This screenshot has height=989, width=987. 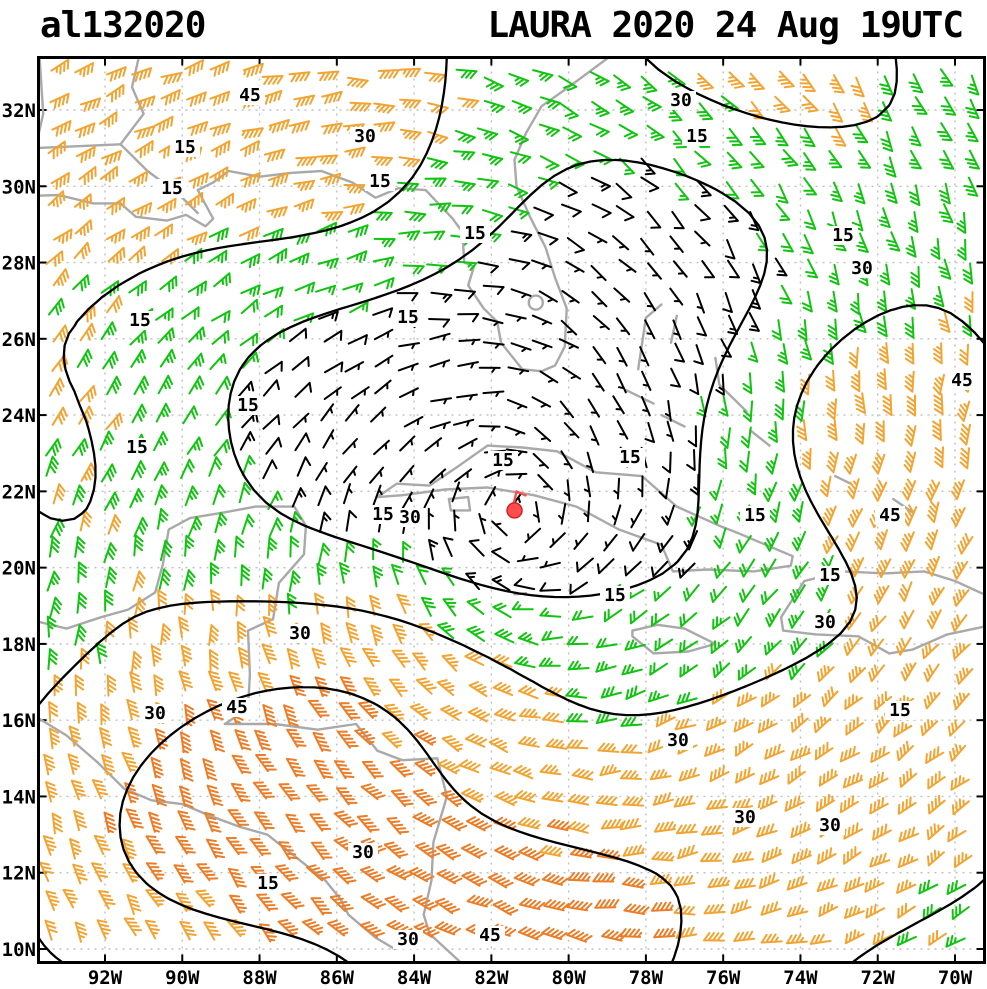 I want to click on lon-label: 80W, so click(x=568, y=978).